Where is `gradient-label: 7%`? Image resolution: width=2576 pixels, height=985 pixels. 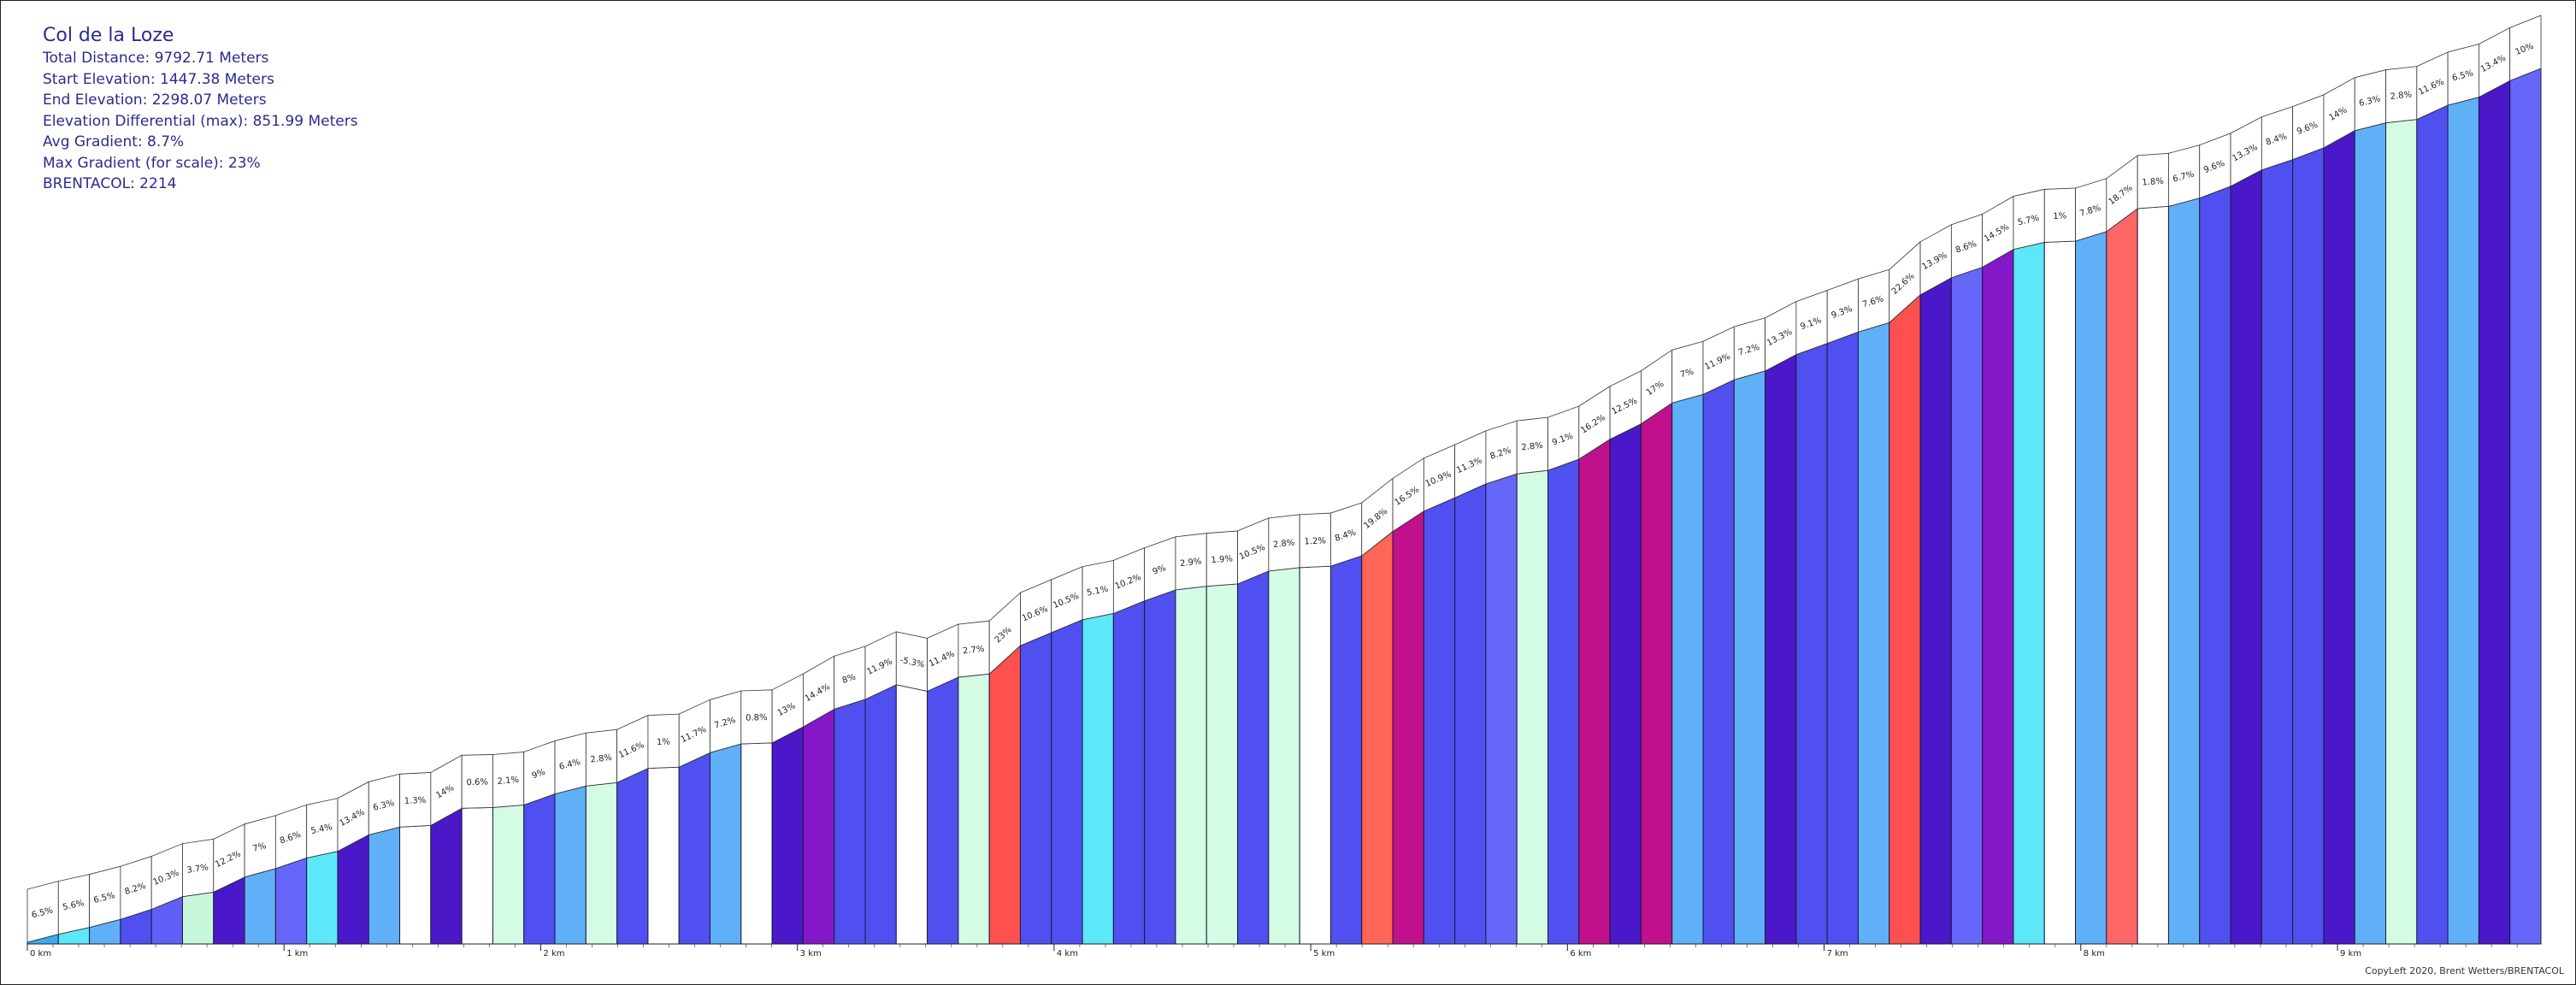
gradient-label: 7% is located at coordinates (1687, 373).